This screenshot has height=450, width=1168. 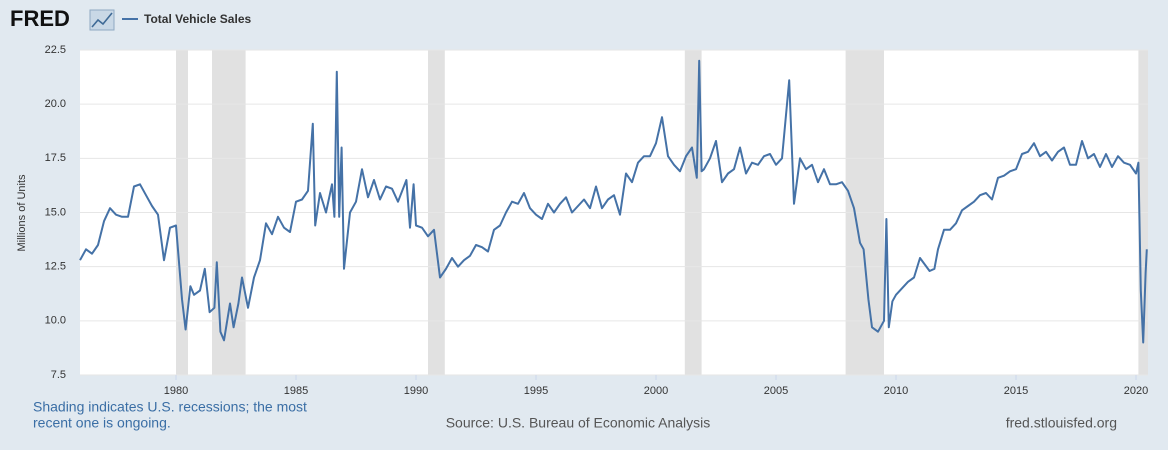 I want to click on logo-icon, so click(x=102, y=20).